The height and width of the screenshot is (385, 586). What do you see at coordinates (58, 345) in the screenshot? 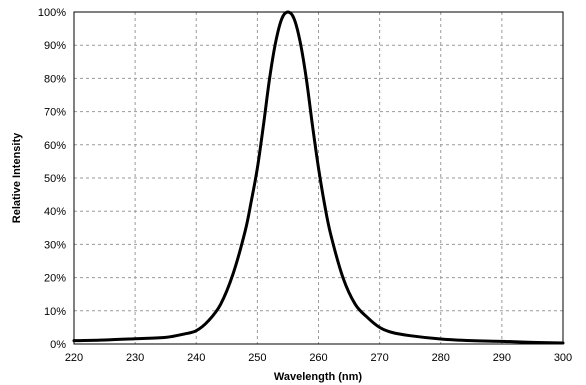
I see `y-tick-label: 0%` at bounding box center [58, 345].